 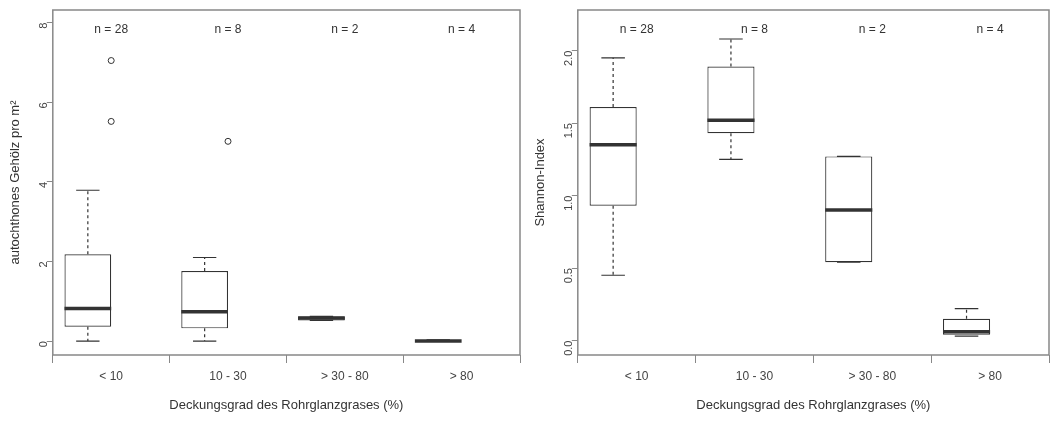 What do you see at coordinates (42, 344) in the screenshot?
I see `y-tick-label: 0` at bounding box center [42, 344].